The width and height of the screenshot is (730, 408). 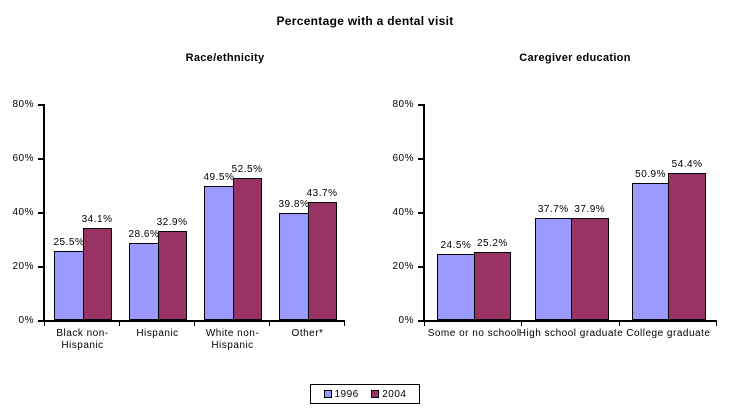 What do you see at coordinates (144, 234) in the screenshot?
I see `value-label-1996-hispanic: 28.6%` at bounding box center [144, 234].